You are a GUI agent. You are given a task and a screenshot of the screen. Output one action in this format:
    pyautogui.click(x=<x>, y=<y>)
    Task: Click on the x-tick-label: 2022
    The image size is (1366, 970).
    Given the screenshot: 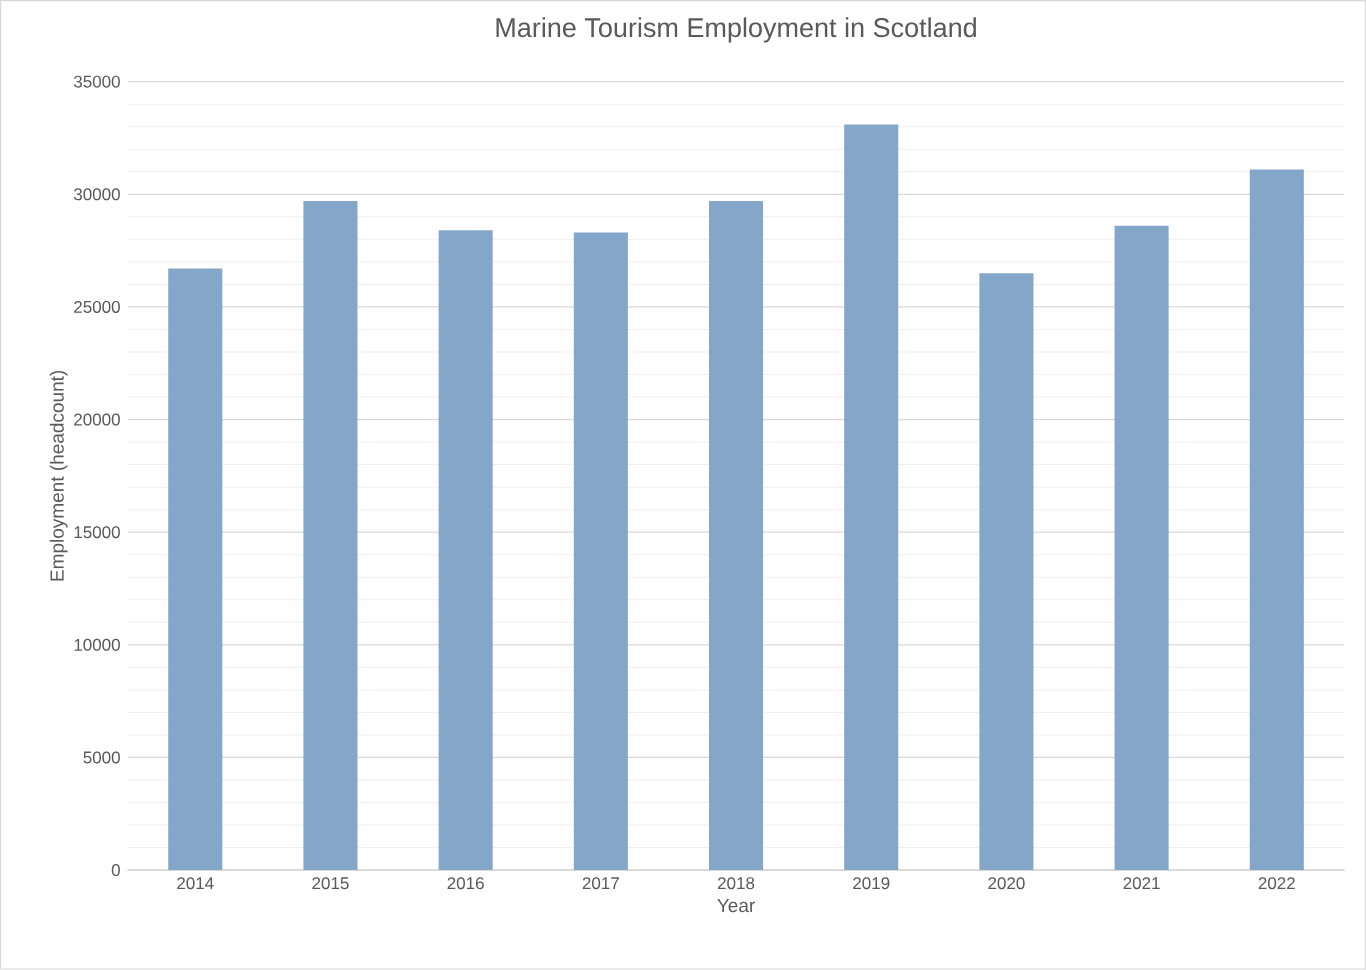 What is the action you would take?
    pyautogui.click(x=1276, y=883)
    